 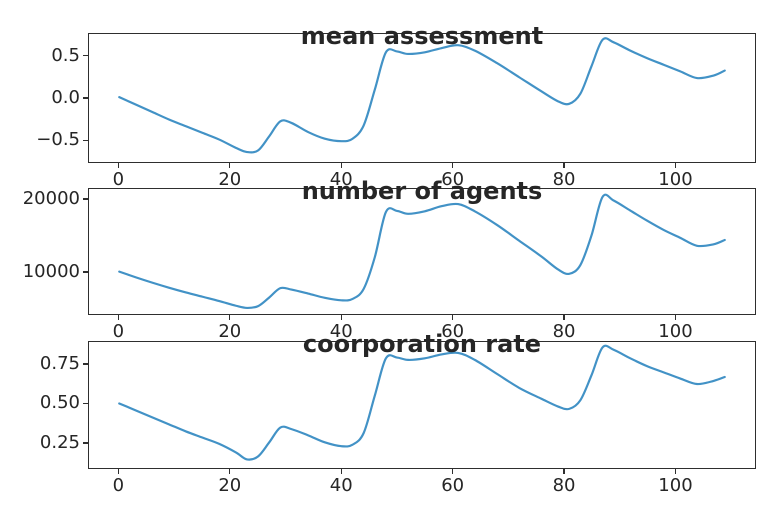 I want to click on chart-title: coorporation rate, so click(x=422, y=343).